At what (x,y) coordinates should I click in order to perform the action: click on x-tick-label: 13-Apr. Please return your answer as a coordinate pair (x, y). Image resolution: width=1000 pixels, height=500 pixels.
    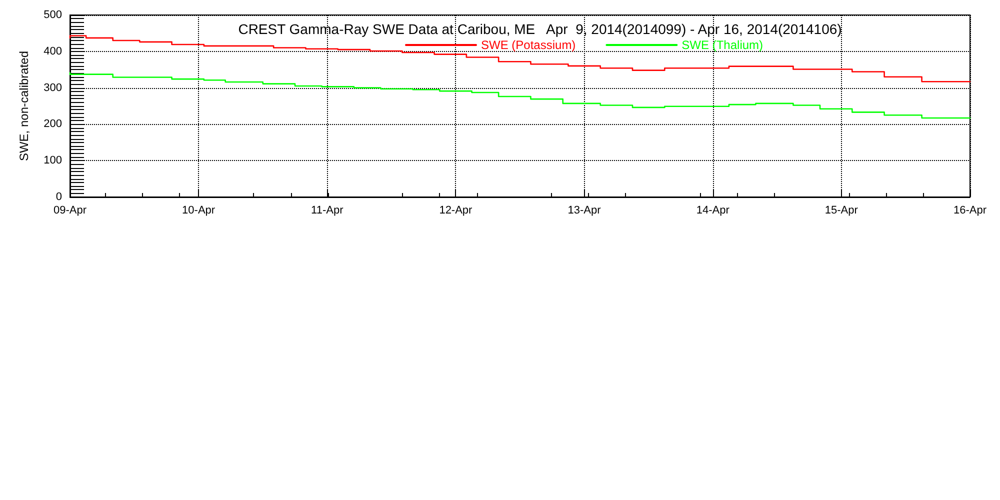
    Looking at the image, I should click on (585, 210).